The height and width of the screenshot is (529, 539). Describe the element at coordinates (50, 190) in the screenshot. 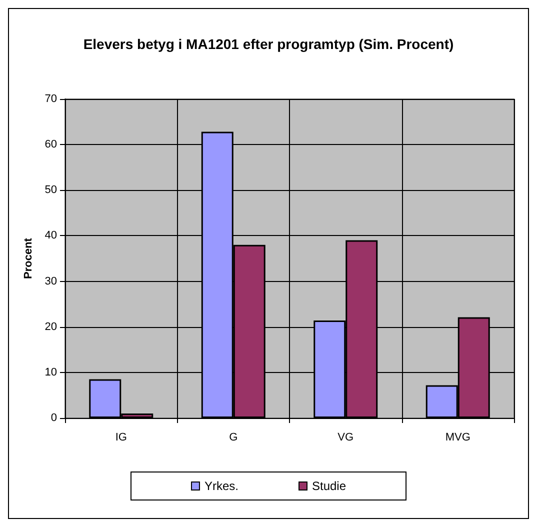

I see `y-tick-label: 50` at that location.